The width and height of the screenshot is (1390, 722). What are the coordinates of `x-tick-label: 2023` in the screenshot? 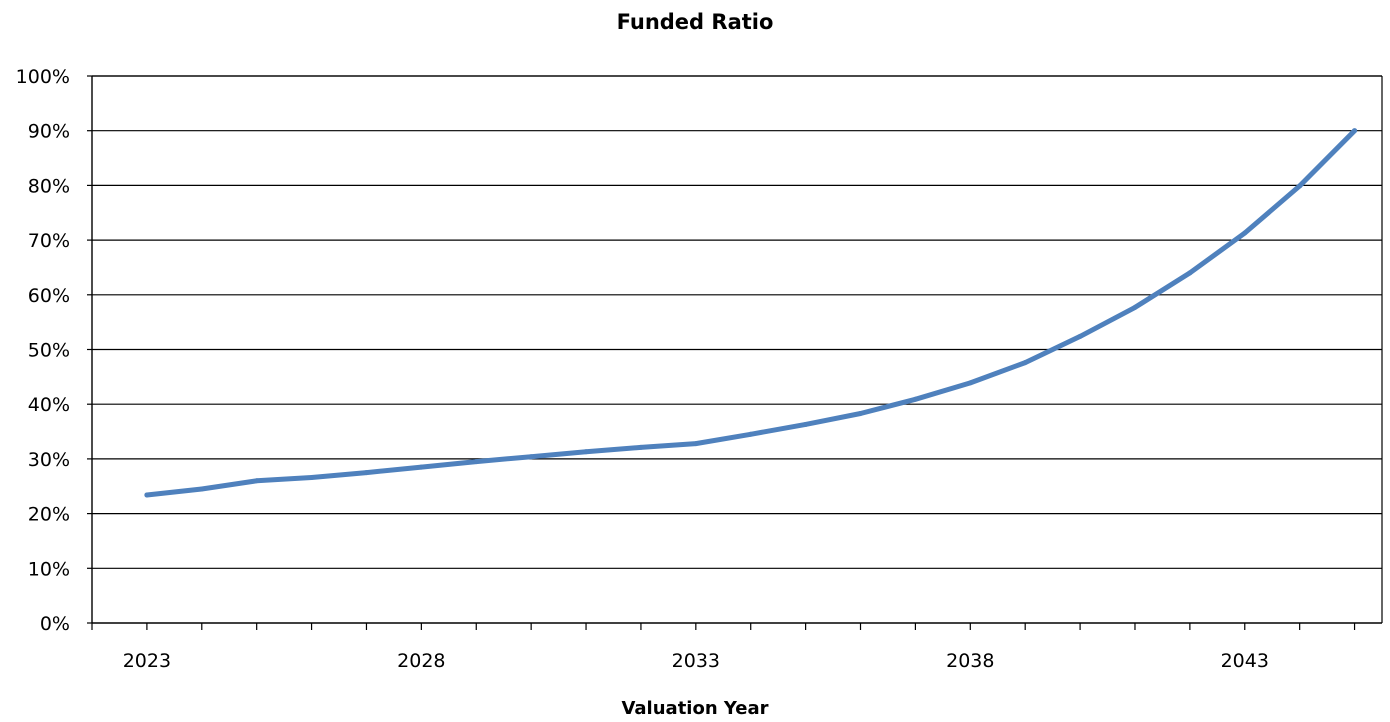 It's located at (147, 661).